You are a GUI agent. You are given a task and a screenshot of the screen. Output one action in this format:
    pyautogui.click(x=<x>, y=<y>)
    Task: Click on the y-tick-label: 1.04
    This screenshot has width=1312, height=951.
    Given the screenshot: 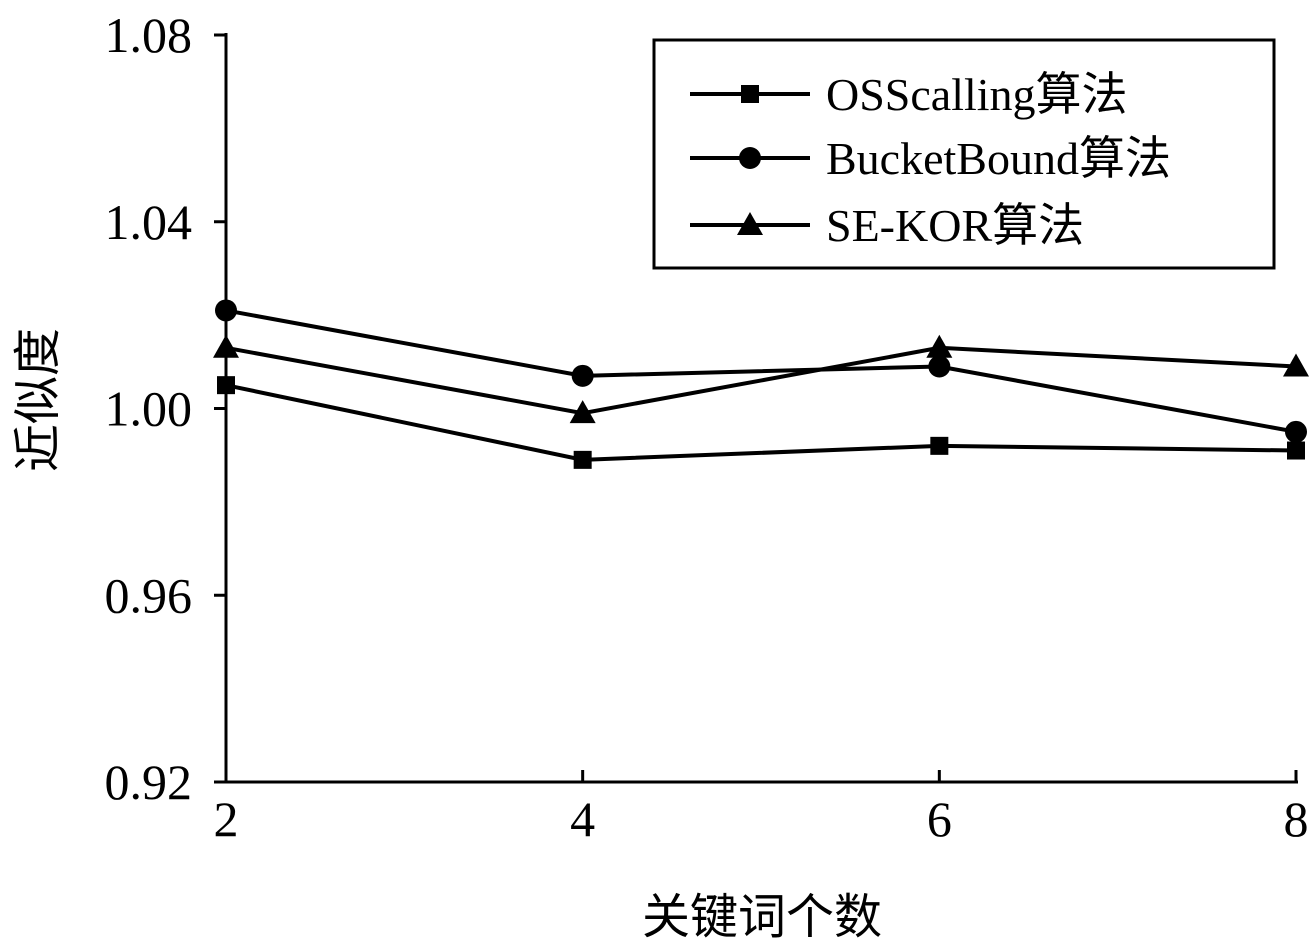 What is the action you would take?
    pyautogui.click(x=149, y=222)
    